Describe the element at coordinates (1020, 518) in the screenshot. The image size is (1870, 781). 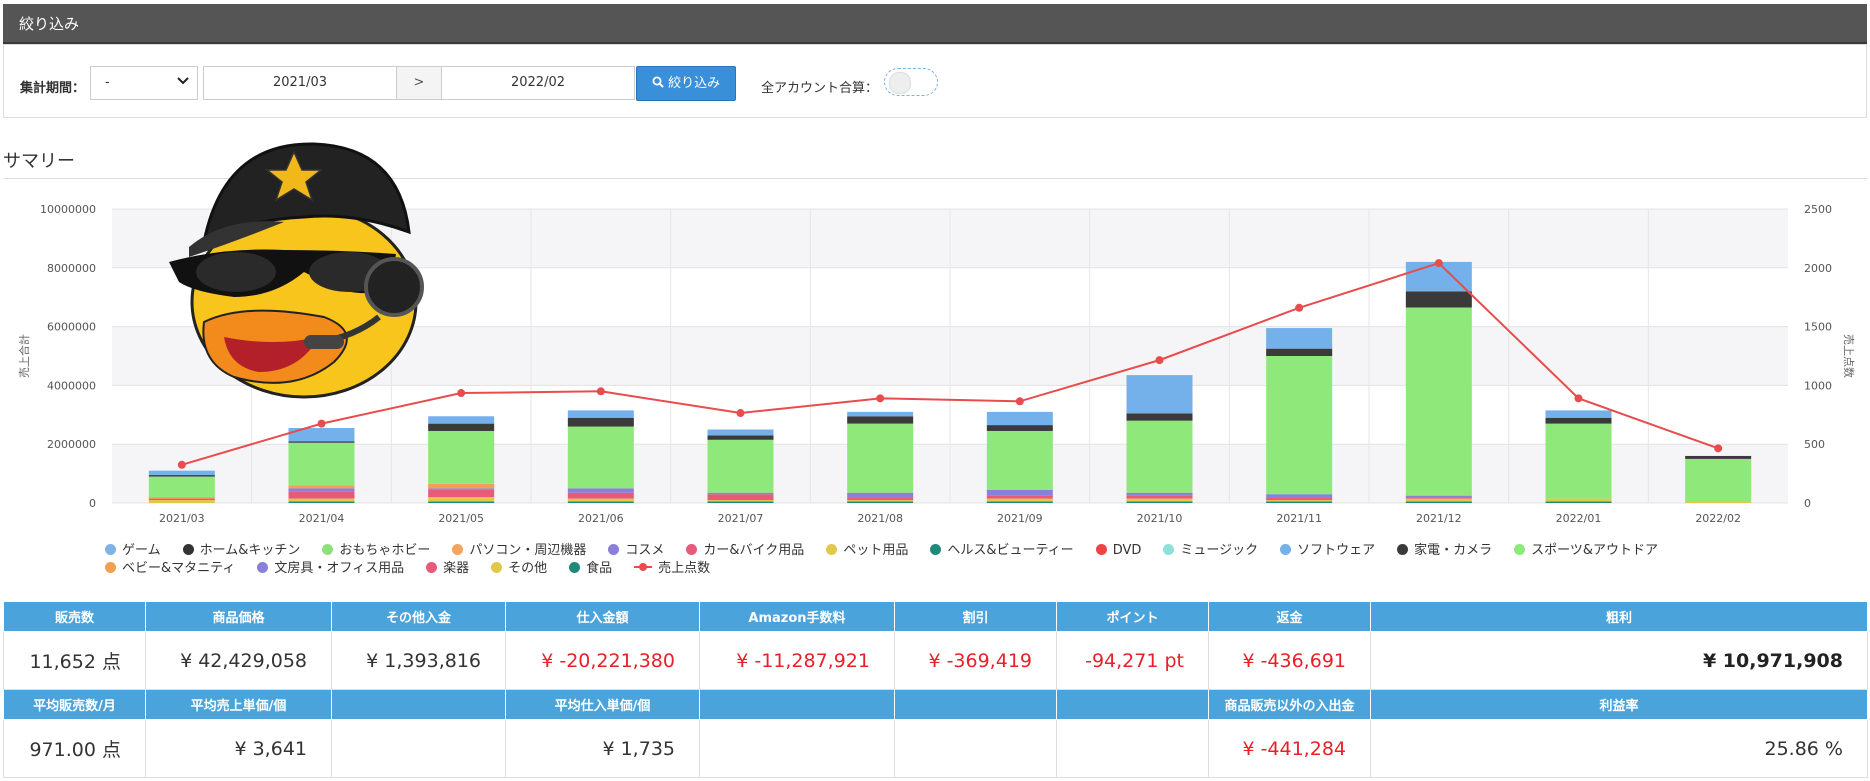
I see `x-tick-label: 2021/09` at that location.